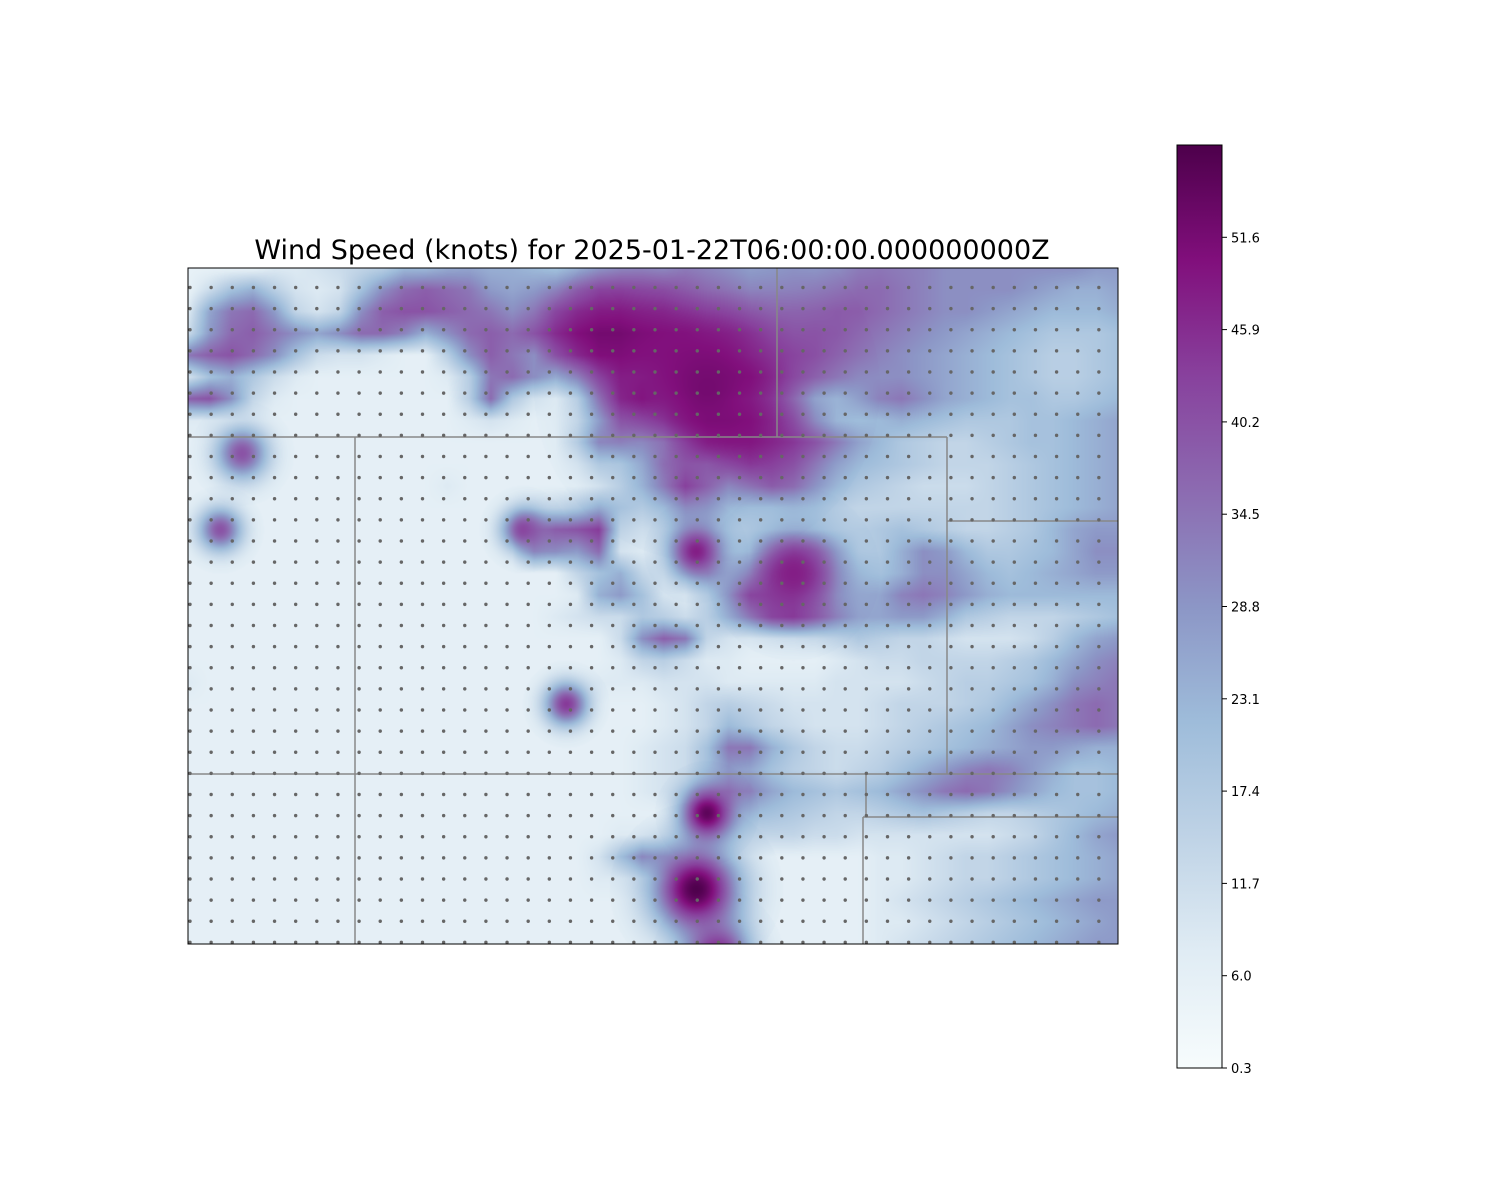 The height and width of the screenshot is (1200, 1500). Describe the element at coordinates (1245, 238) in the screenshot. I see `colorbar-tick-label: 51.6` at that location.